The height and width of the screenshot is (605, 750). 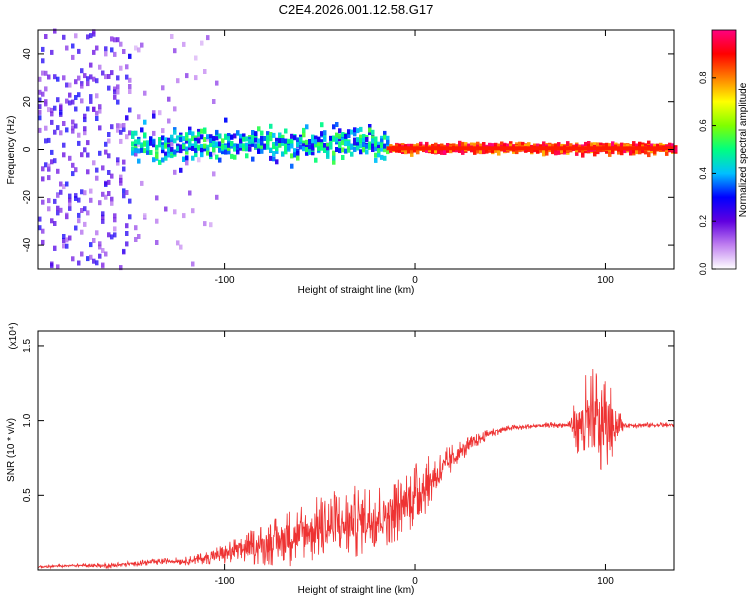 I want to click on snr-x-tick-label: 100, so click(x=605, y=581).